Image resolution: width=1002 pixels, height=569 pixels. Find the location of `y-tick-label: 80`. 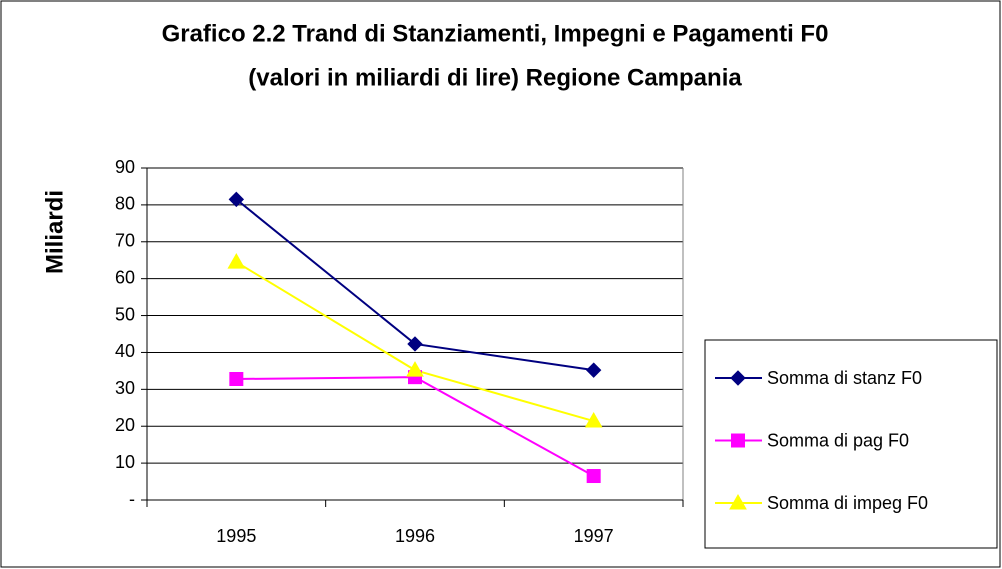

y-tick-label: 80 is located at coordinates (125, 204).